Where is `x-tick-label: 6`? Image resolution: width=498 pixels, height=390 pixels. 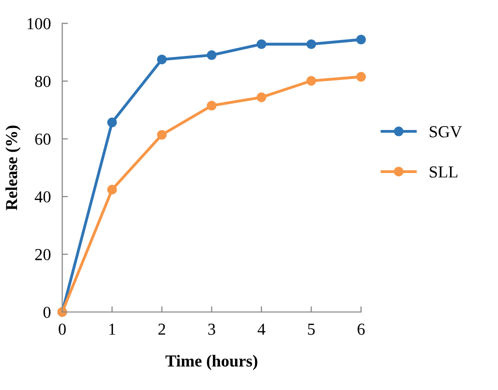 x-tick-label: 6 is located at coordinates (361, 329).